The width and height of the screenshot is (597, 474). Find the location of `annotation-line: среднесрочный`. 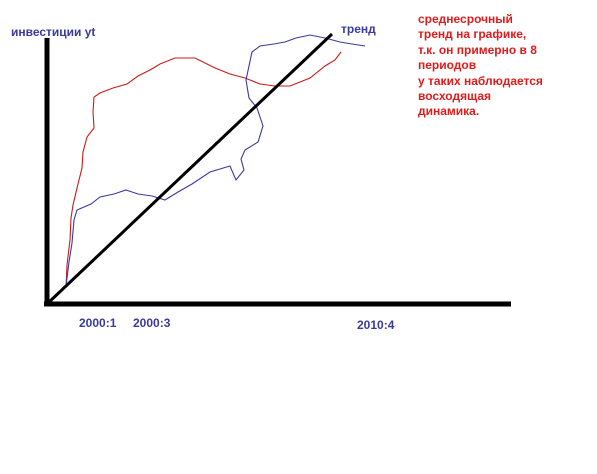

annotation-line: среднесрочный is located at coordinates (465, 19).